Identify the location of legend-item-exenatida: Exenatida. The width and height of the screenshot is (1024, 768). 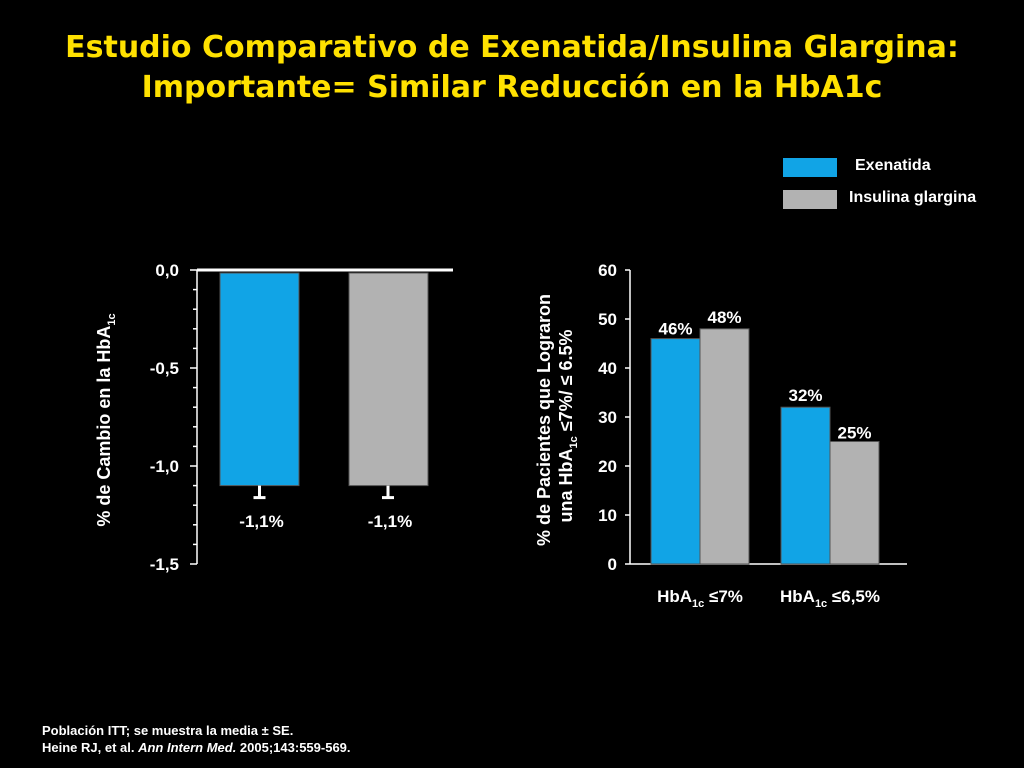
(903, 167).